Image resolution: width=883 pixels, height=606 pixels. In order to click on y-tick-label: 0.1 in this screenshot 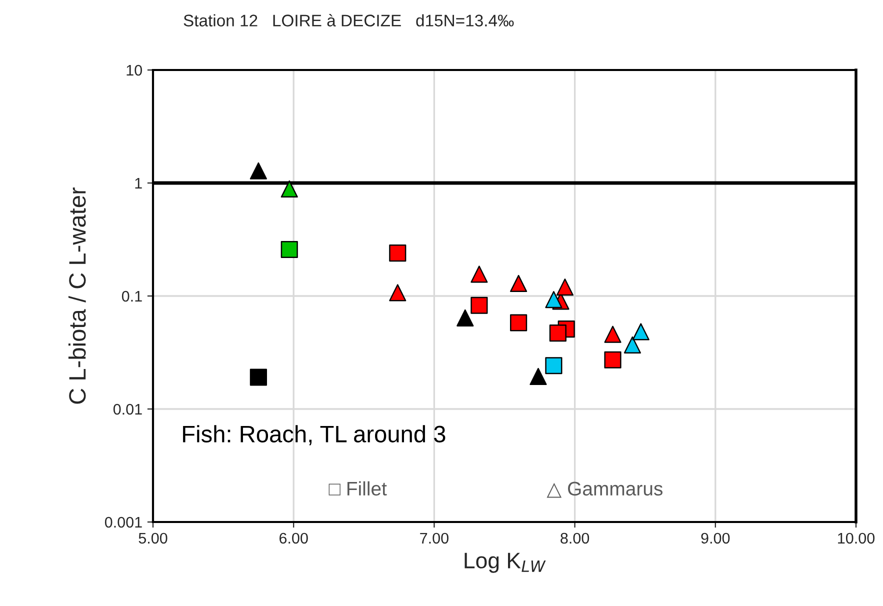, I will do `click(132, 296)`.